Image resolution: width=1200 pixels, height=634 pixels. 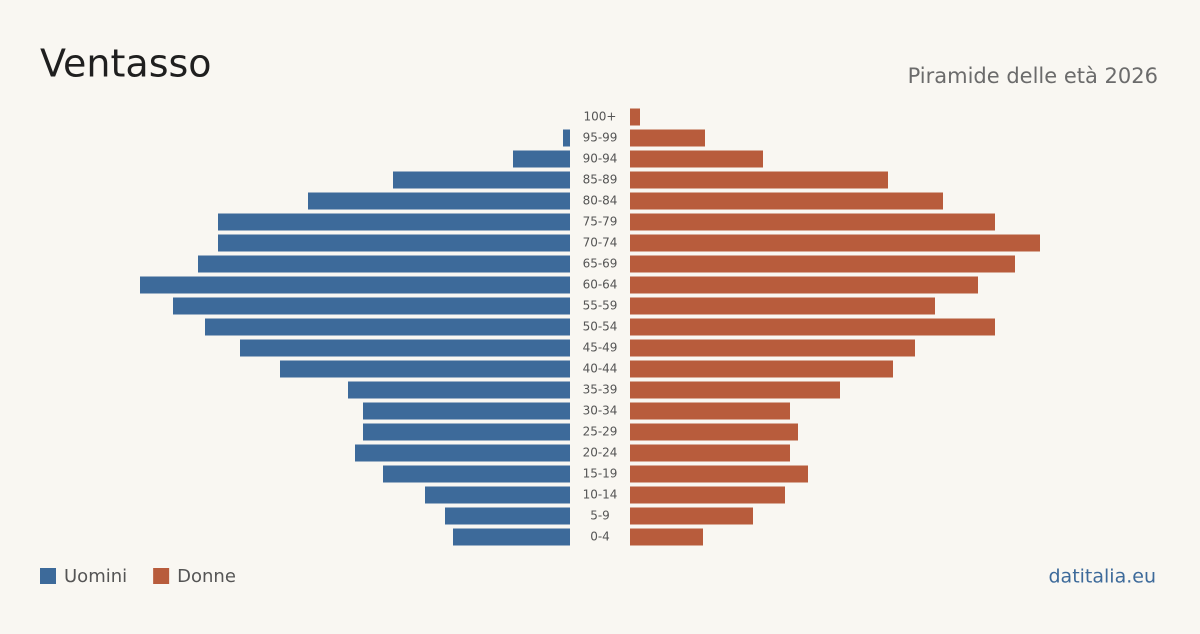 I want to click on age-label: 70-74, so click(x=600, y=243).